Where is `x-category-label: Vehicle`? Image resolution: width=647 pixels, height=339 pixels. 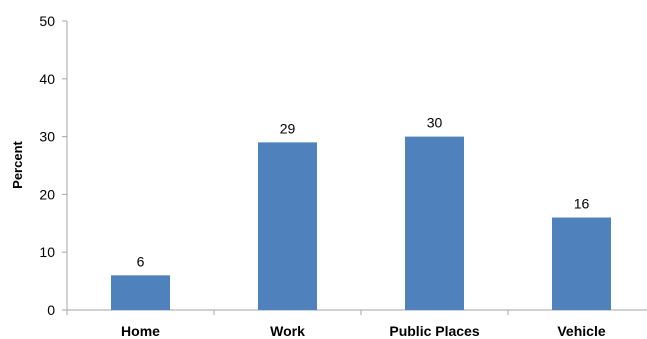 x-category-label: Vehicle is located at coordinates (581, 331).